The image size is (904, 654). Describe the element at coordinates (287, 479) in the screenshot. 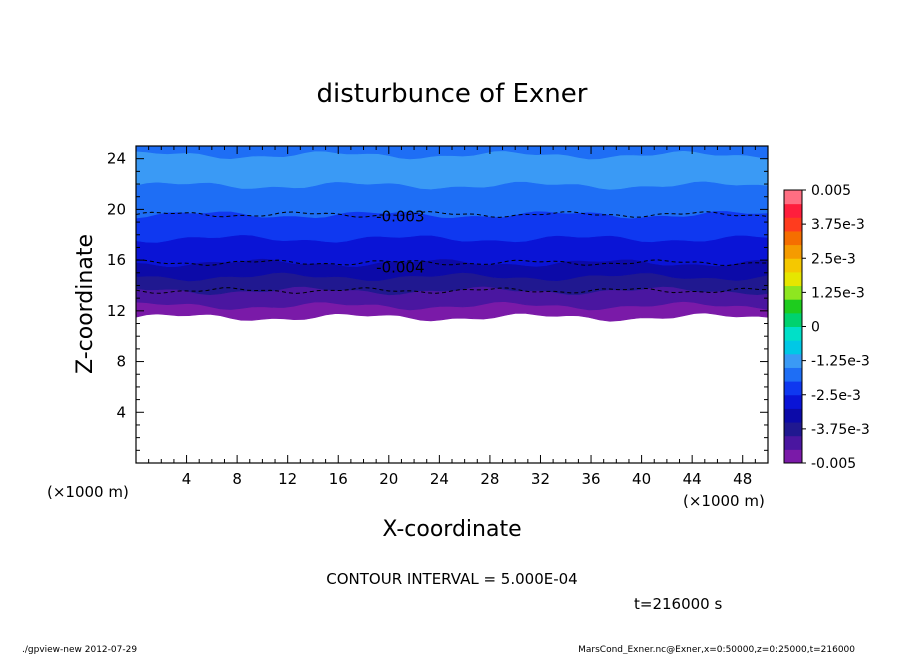

I see `x-tick-label: 12` at that location.